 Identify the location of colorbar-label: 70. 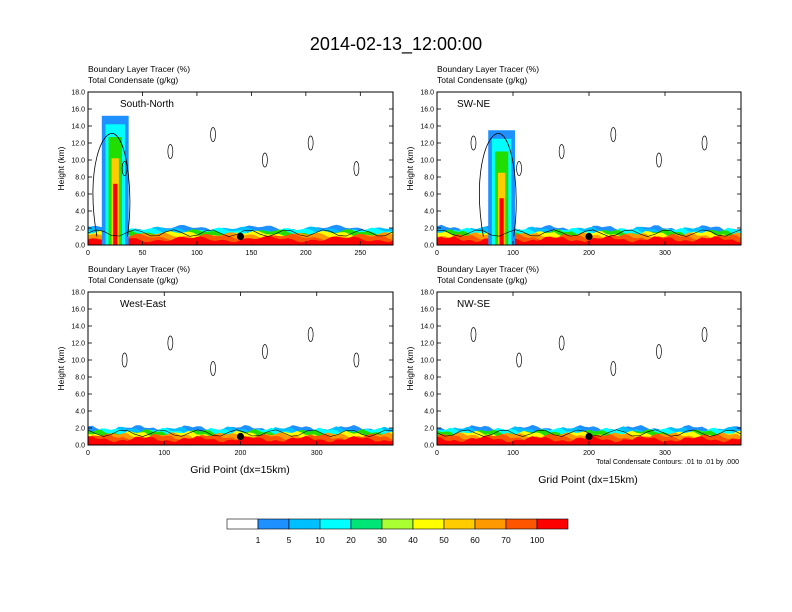
(506, 540).